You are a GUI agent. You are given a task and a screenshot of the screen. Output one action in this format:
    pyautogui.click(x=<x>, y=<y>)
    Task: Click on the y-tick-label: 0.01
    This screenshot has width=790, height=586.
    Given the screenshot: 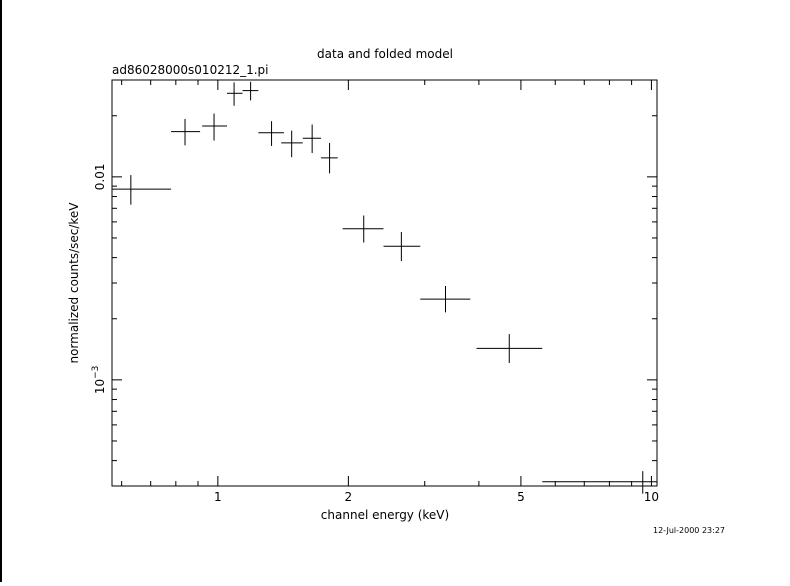 What is the action you would take?
    pyautogui.click(x=100, y=176)
    